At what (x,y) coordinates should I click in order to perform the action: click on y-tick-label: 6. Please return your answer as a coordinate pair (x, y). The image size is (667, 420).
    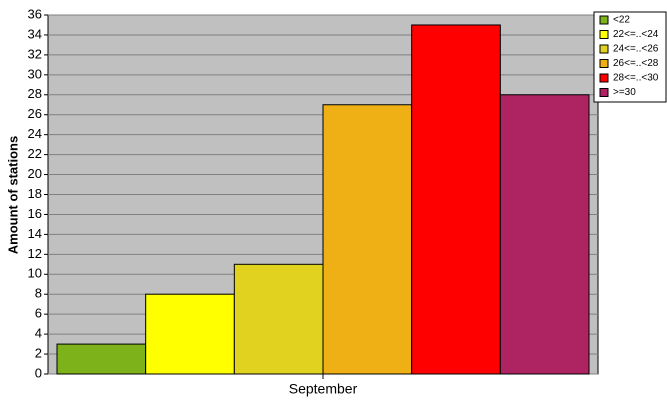
    Looking at the image, I should click on (38, 313).